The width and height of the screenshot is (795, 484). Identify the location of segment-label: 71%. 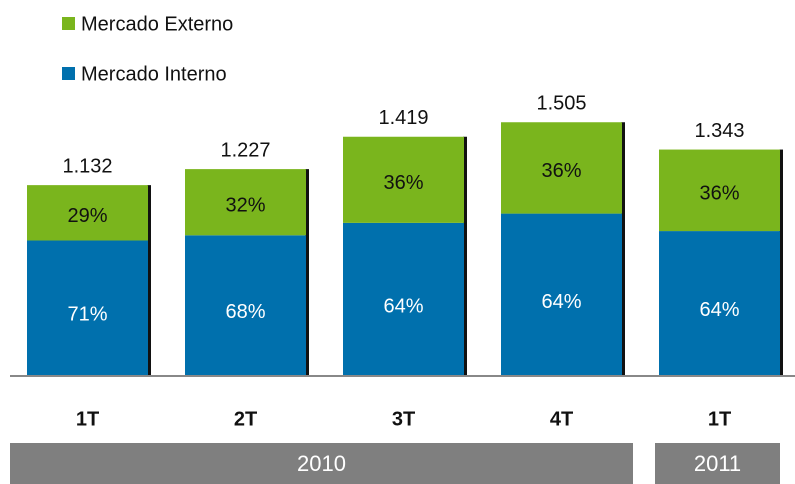
(87, 314).